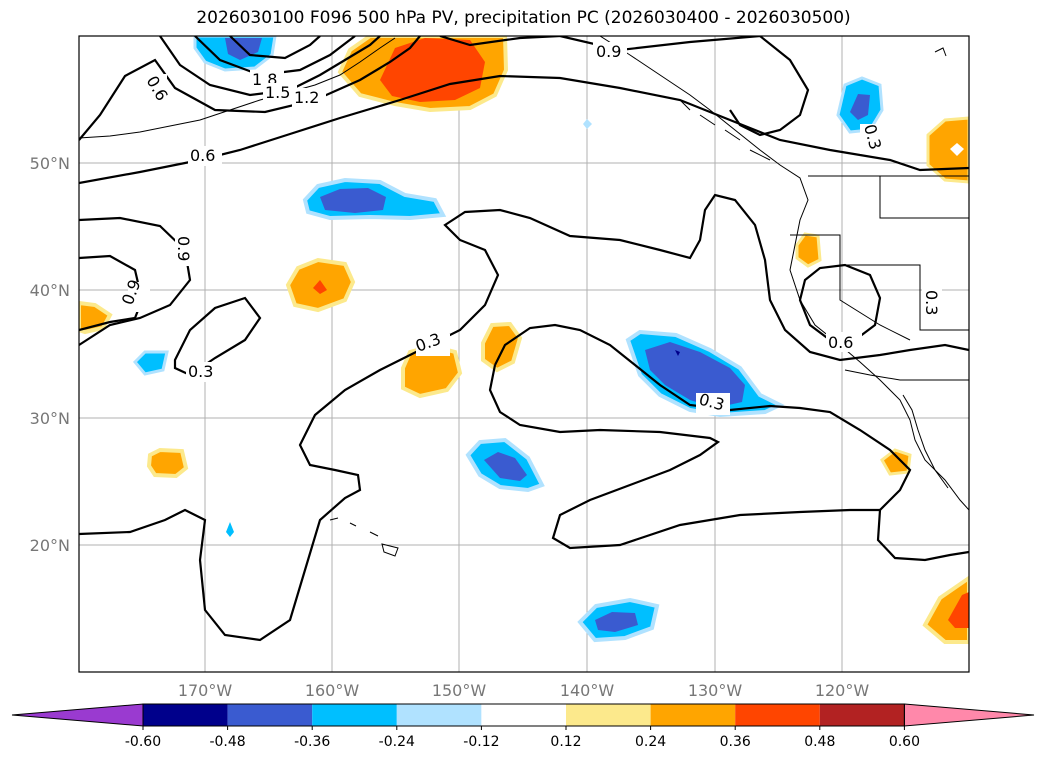 This screenshot has height=765, width=1047. I want to click on colorbar-outline, so click(523, 715).